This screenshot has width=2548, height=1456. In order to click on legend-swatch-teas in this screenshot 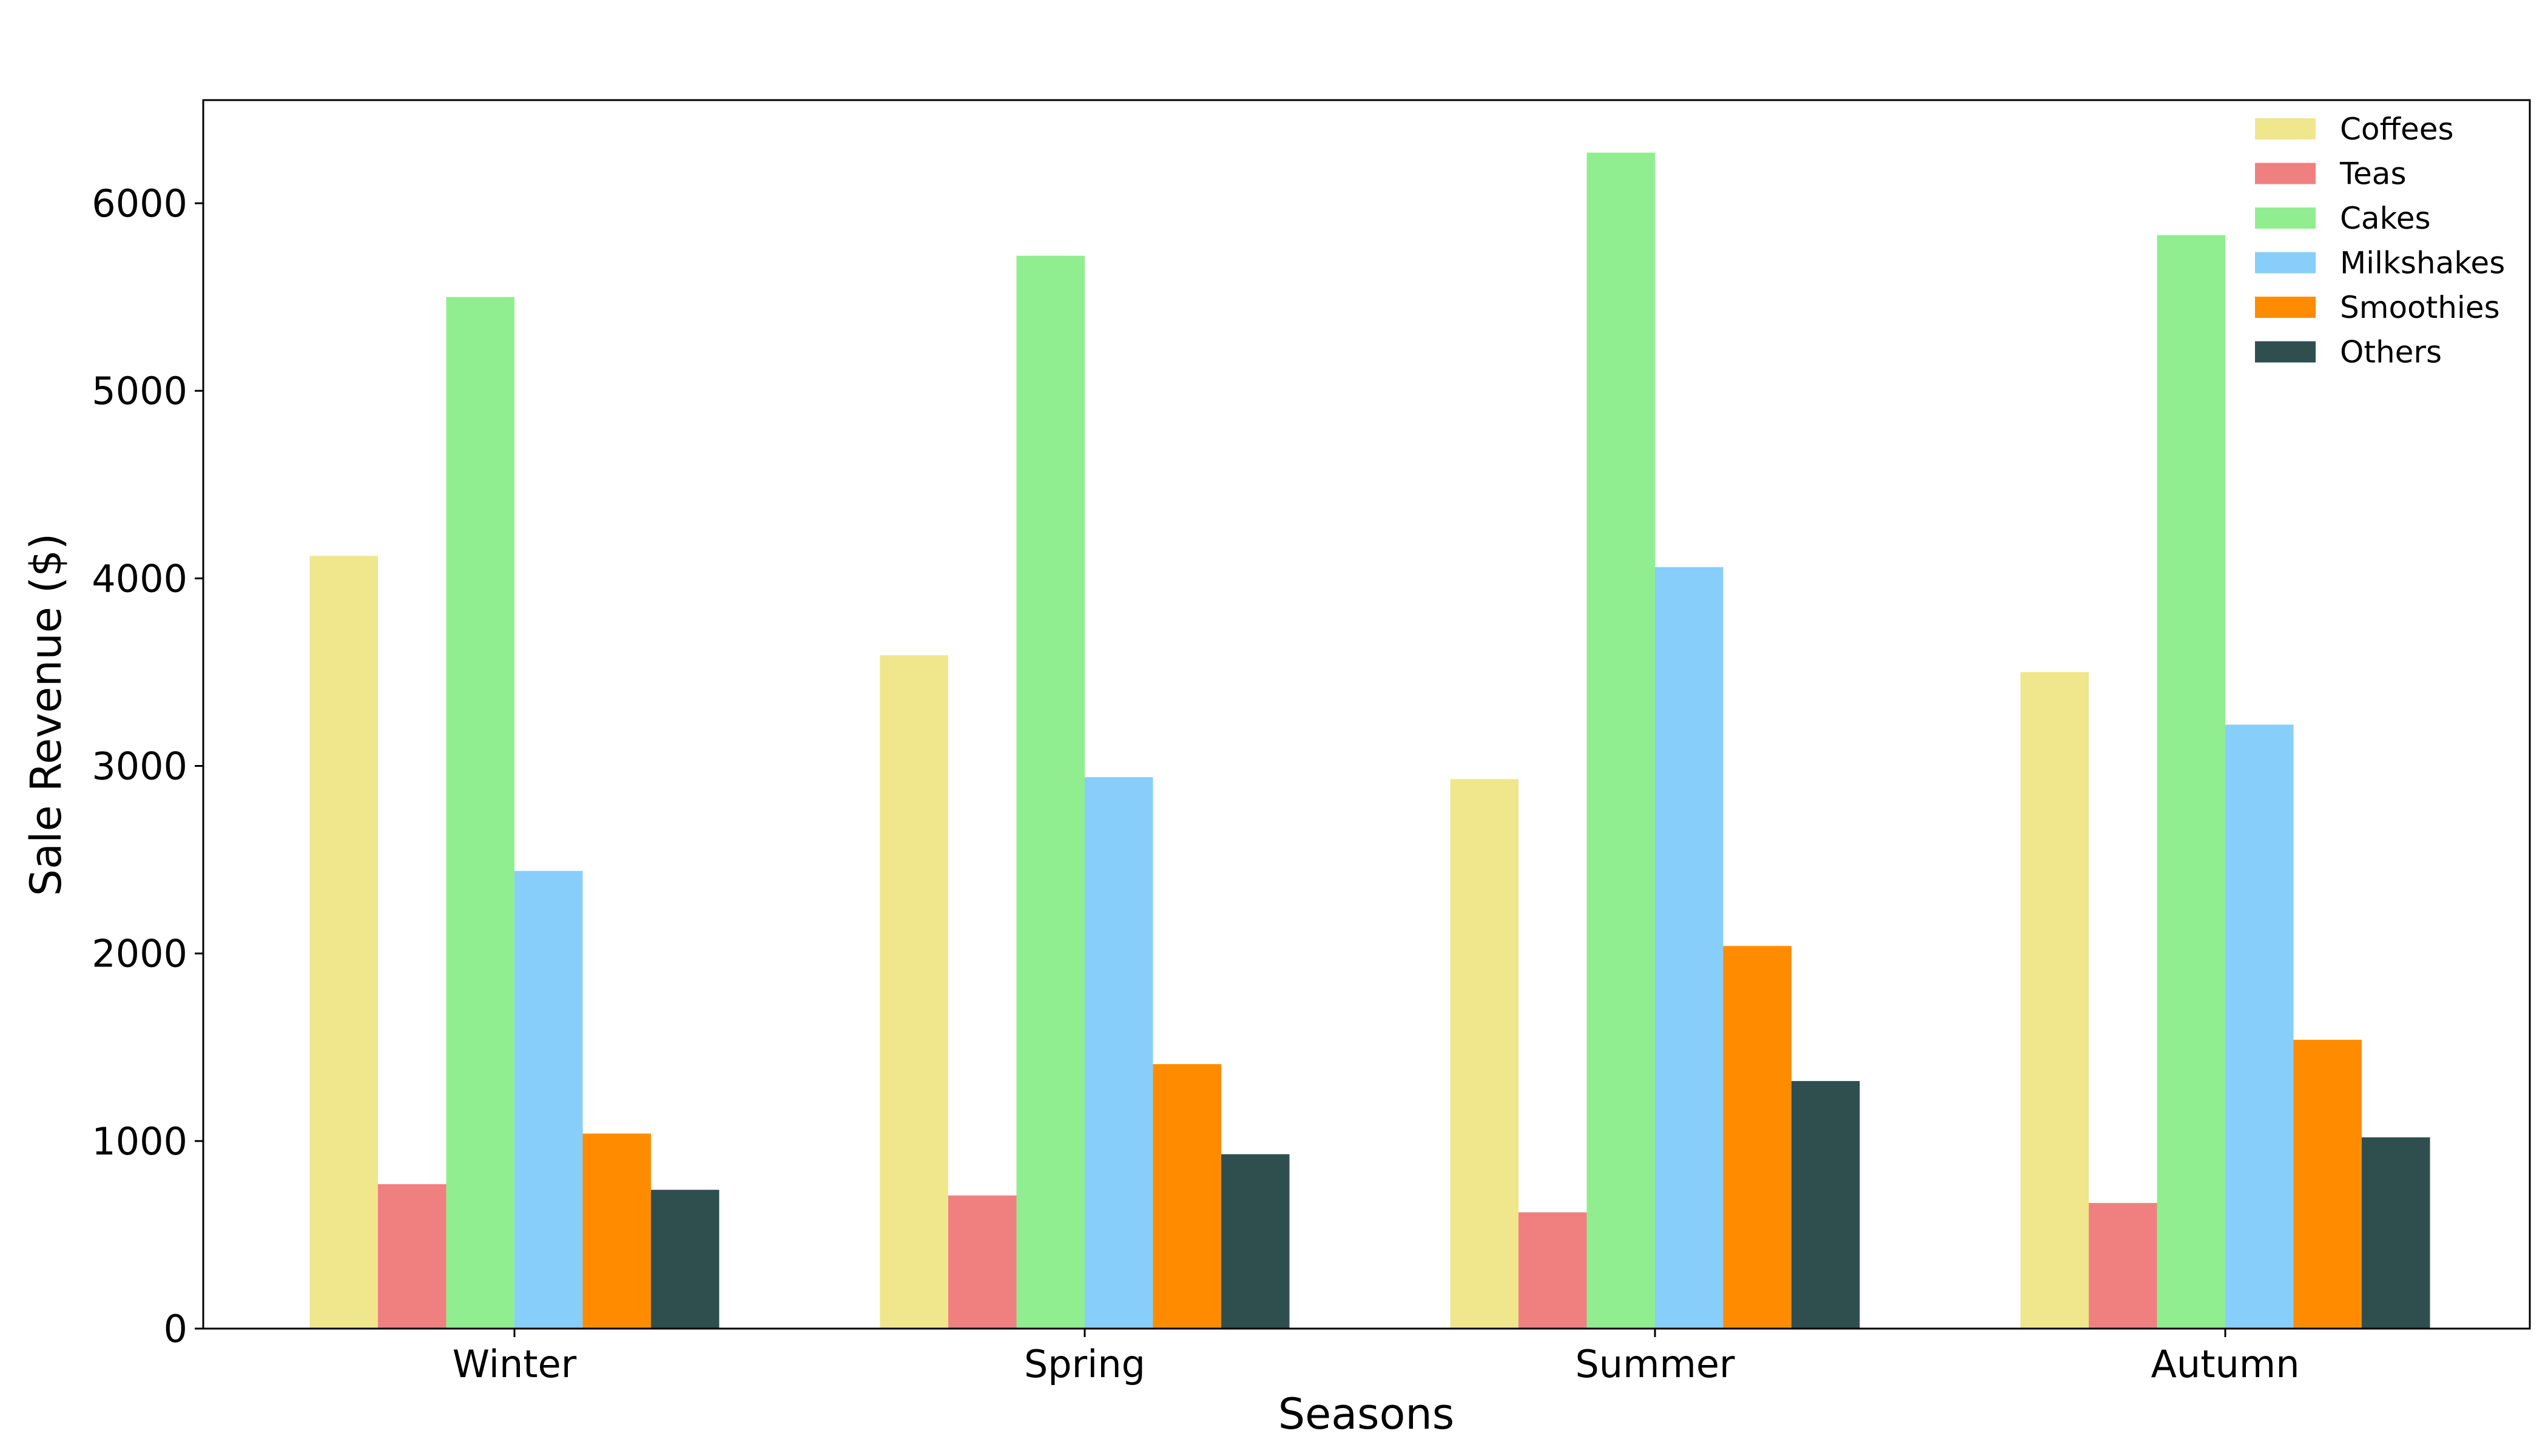, I will do `click(2285, 173)`.